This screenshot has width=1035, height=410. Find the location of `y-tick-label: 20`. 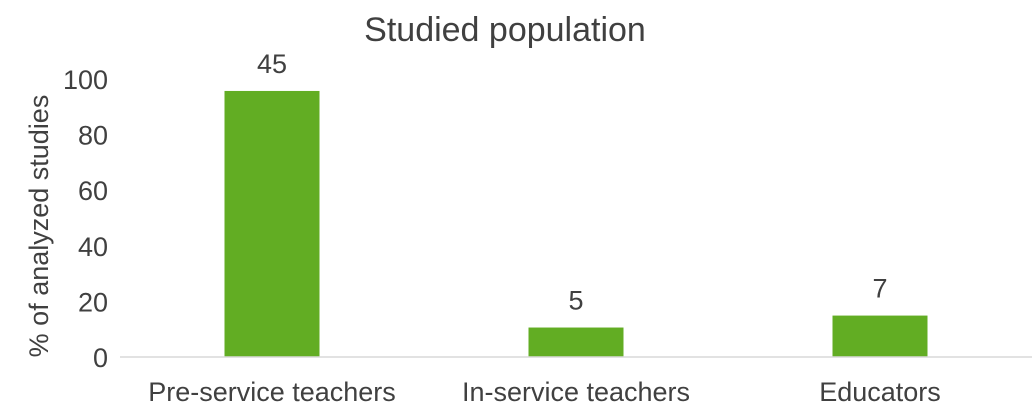

y-tick-label: 20 is located at coordinates (93, 302).